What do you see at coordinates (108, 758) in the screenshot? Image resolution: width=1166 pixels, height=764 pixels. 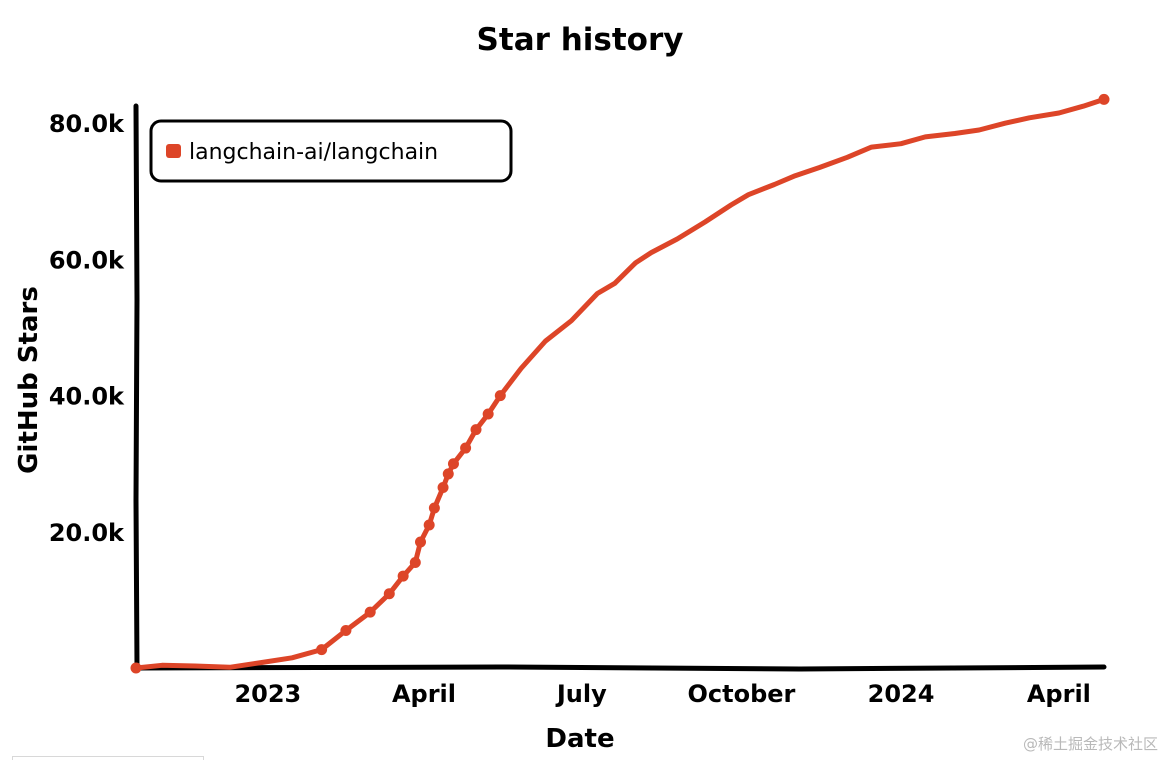 I see `bottom-strip` at bounding box center [108, 758].